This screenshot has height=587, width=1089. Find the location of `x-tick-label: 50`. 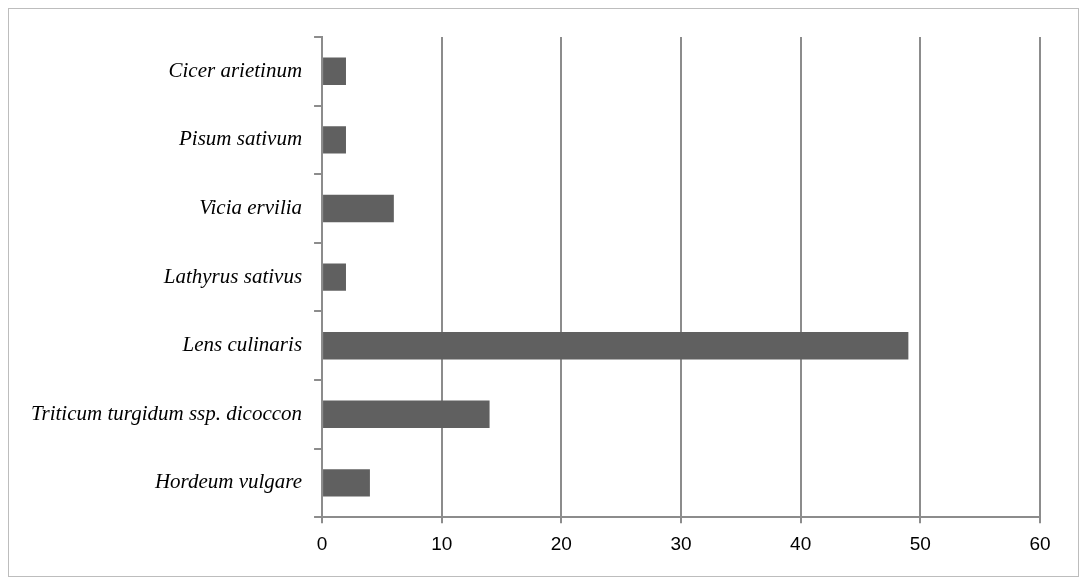

x-tick-label: 50 is located at coordinates (920, 543).